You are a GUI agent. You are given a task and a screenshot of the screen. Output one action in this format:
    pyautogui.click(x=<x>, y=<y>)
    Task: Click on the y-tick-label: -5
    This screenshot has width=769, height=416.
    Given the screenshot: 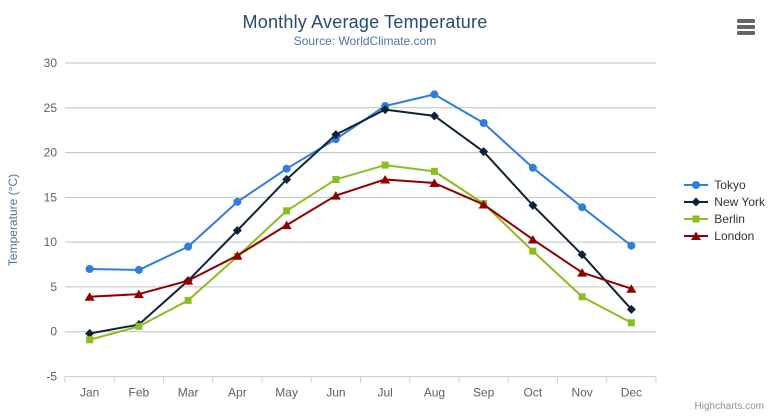 What is the action you would take?
    pyautogui.click(x=51, y=377)
    